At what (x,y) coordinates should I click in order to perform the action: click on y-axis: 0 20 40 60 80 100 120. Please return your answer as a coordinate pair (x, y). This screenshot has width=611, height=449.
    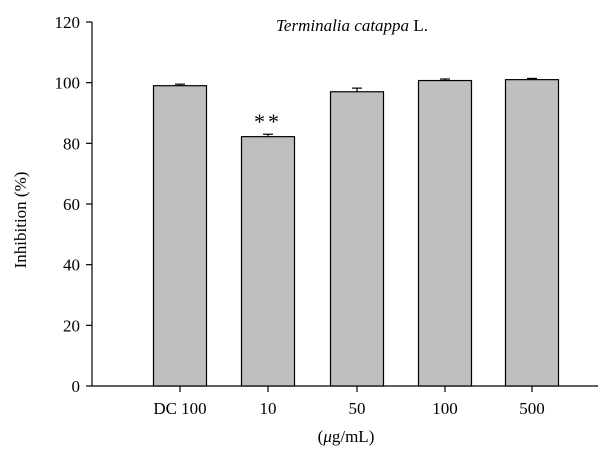
    Looking at the image, I should click on (74, 204).